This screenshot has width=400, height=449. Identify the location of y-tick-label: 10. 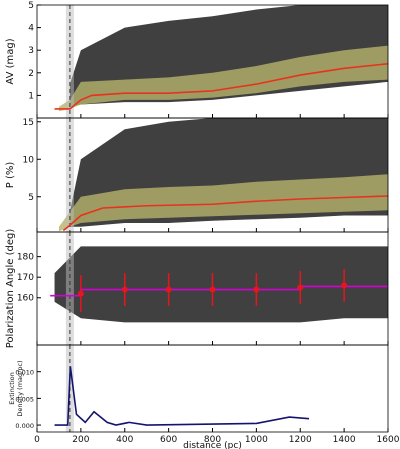
(29, 160).